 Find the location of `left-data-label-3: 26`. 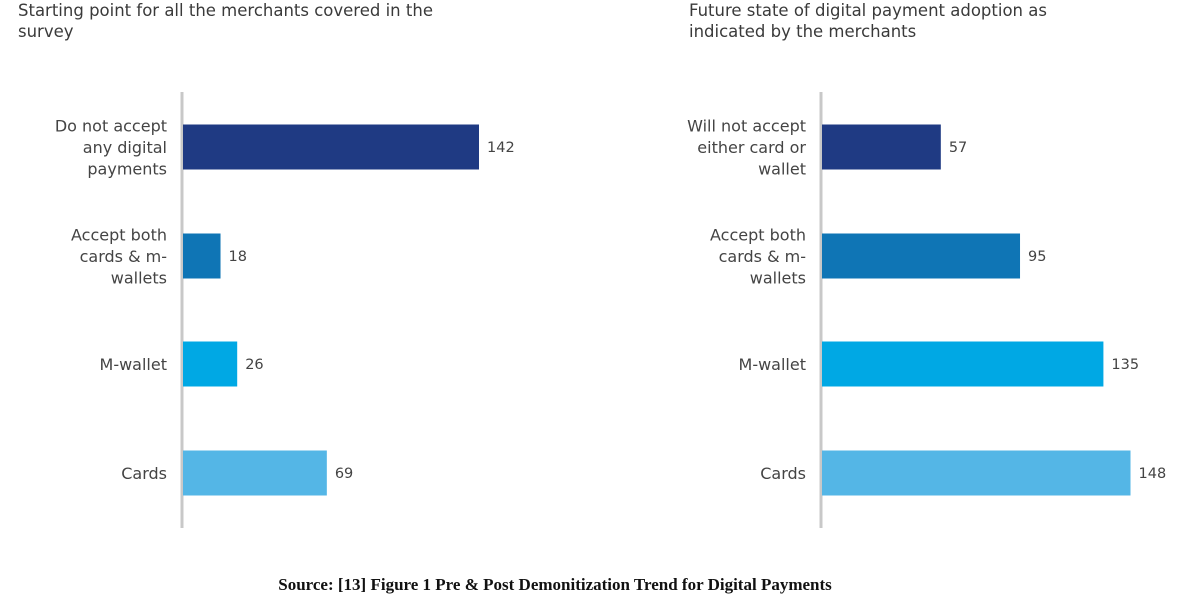

left-data-label-3: 26 is located at coordinates (254, 365).